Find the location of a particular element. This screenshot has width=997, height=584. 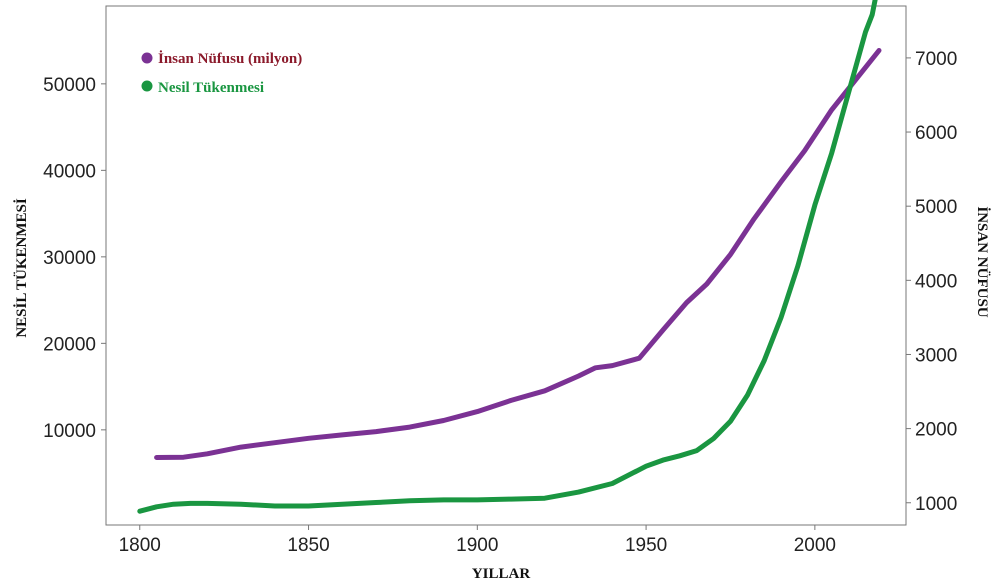

right-y-axis-ticks: 1000 2000 3000 4000 5000 6000 7000 is located at coordinates (931, 282).